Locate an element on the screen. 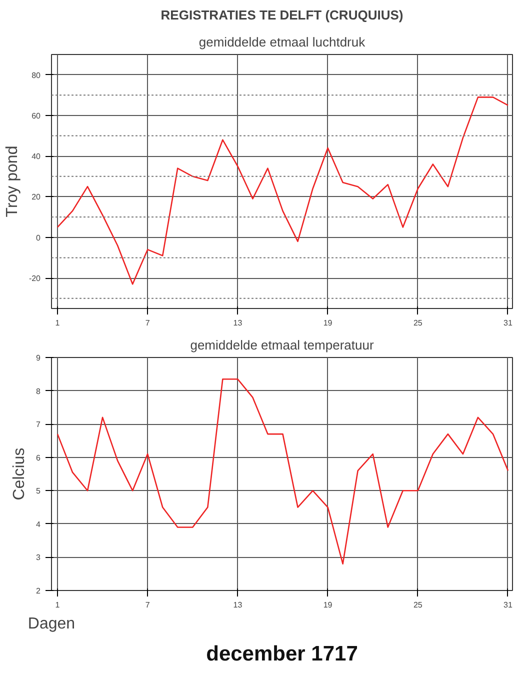 The width and height of the screenshot is (525, 677). y-tick-label: 20 is located at coordinates (37, 197).